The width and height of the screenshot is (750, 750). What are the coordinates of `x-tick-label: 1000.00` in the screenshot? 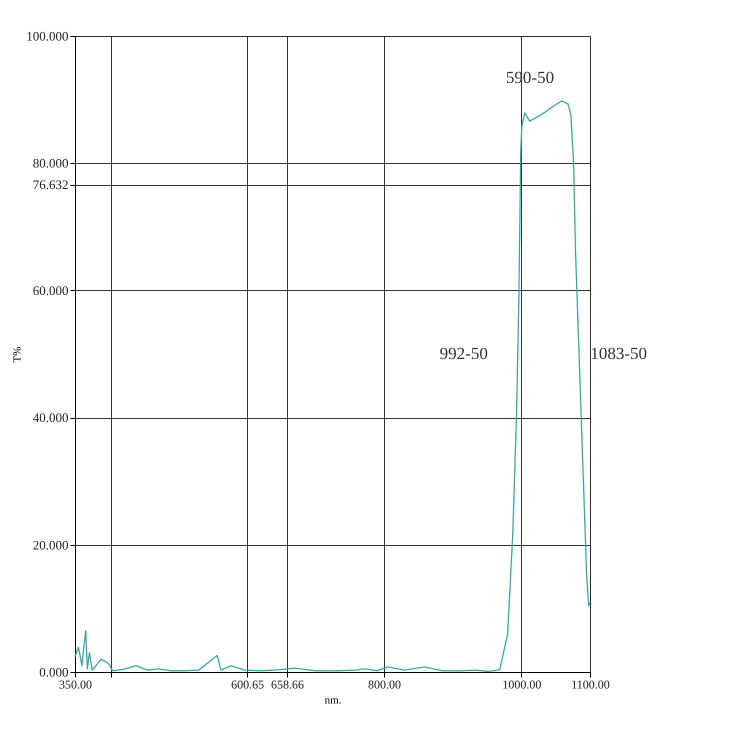 It's located at (522, 685).